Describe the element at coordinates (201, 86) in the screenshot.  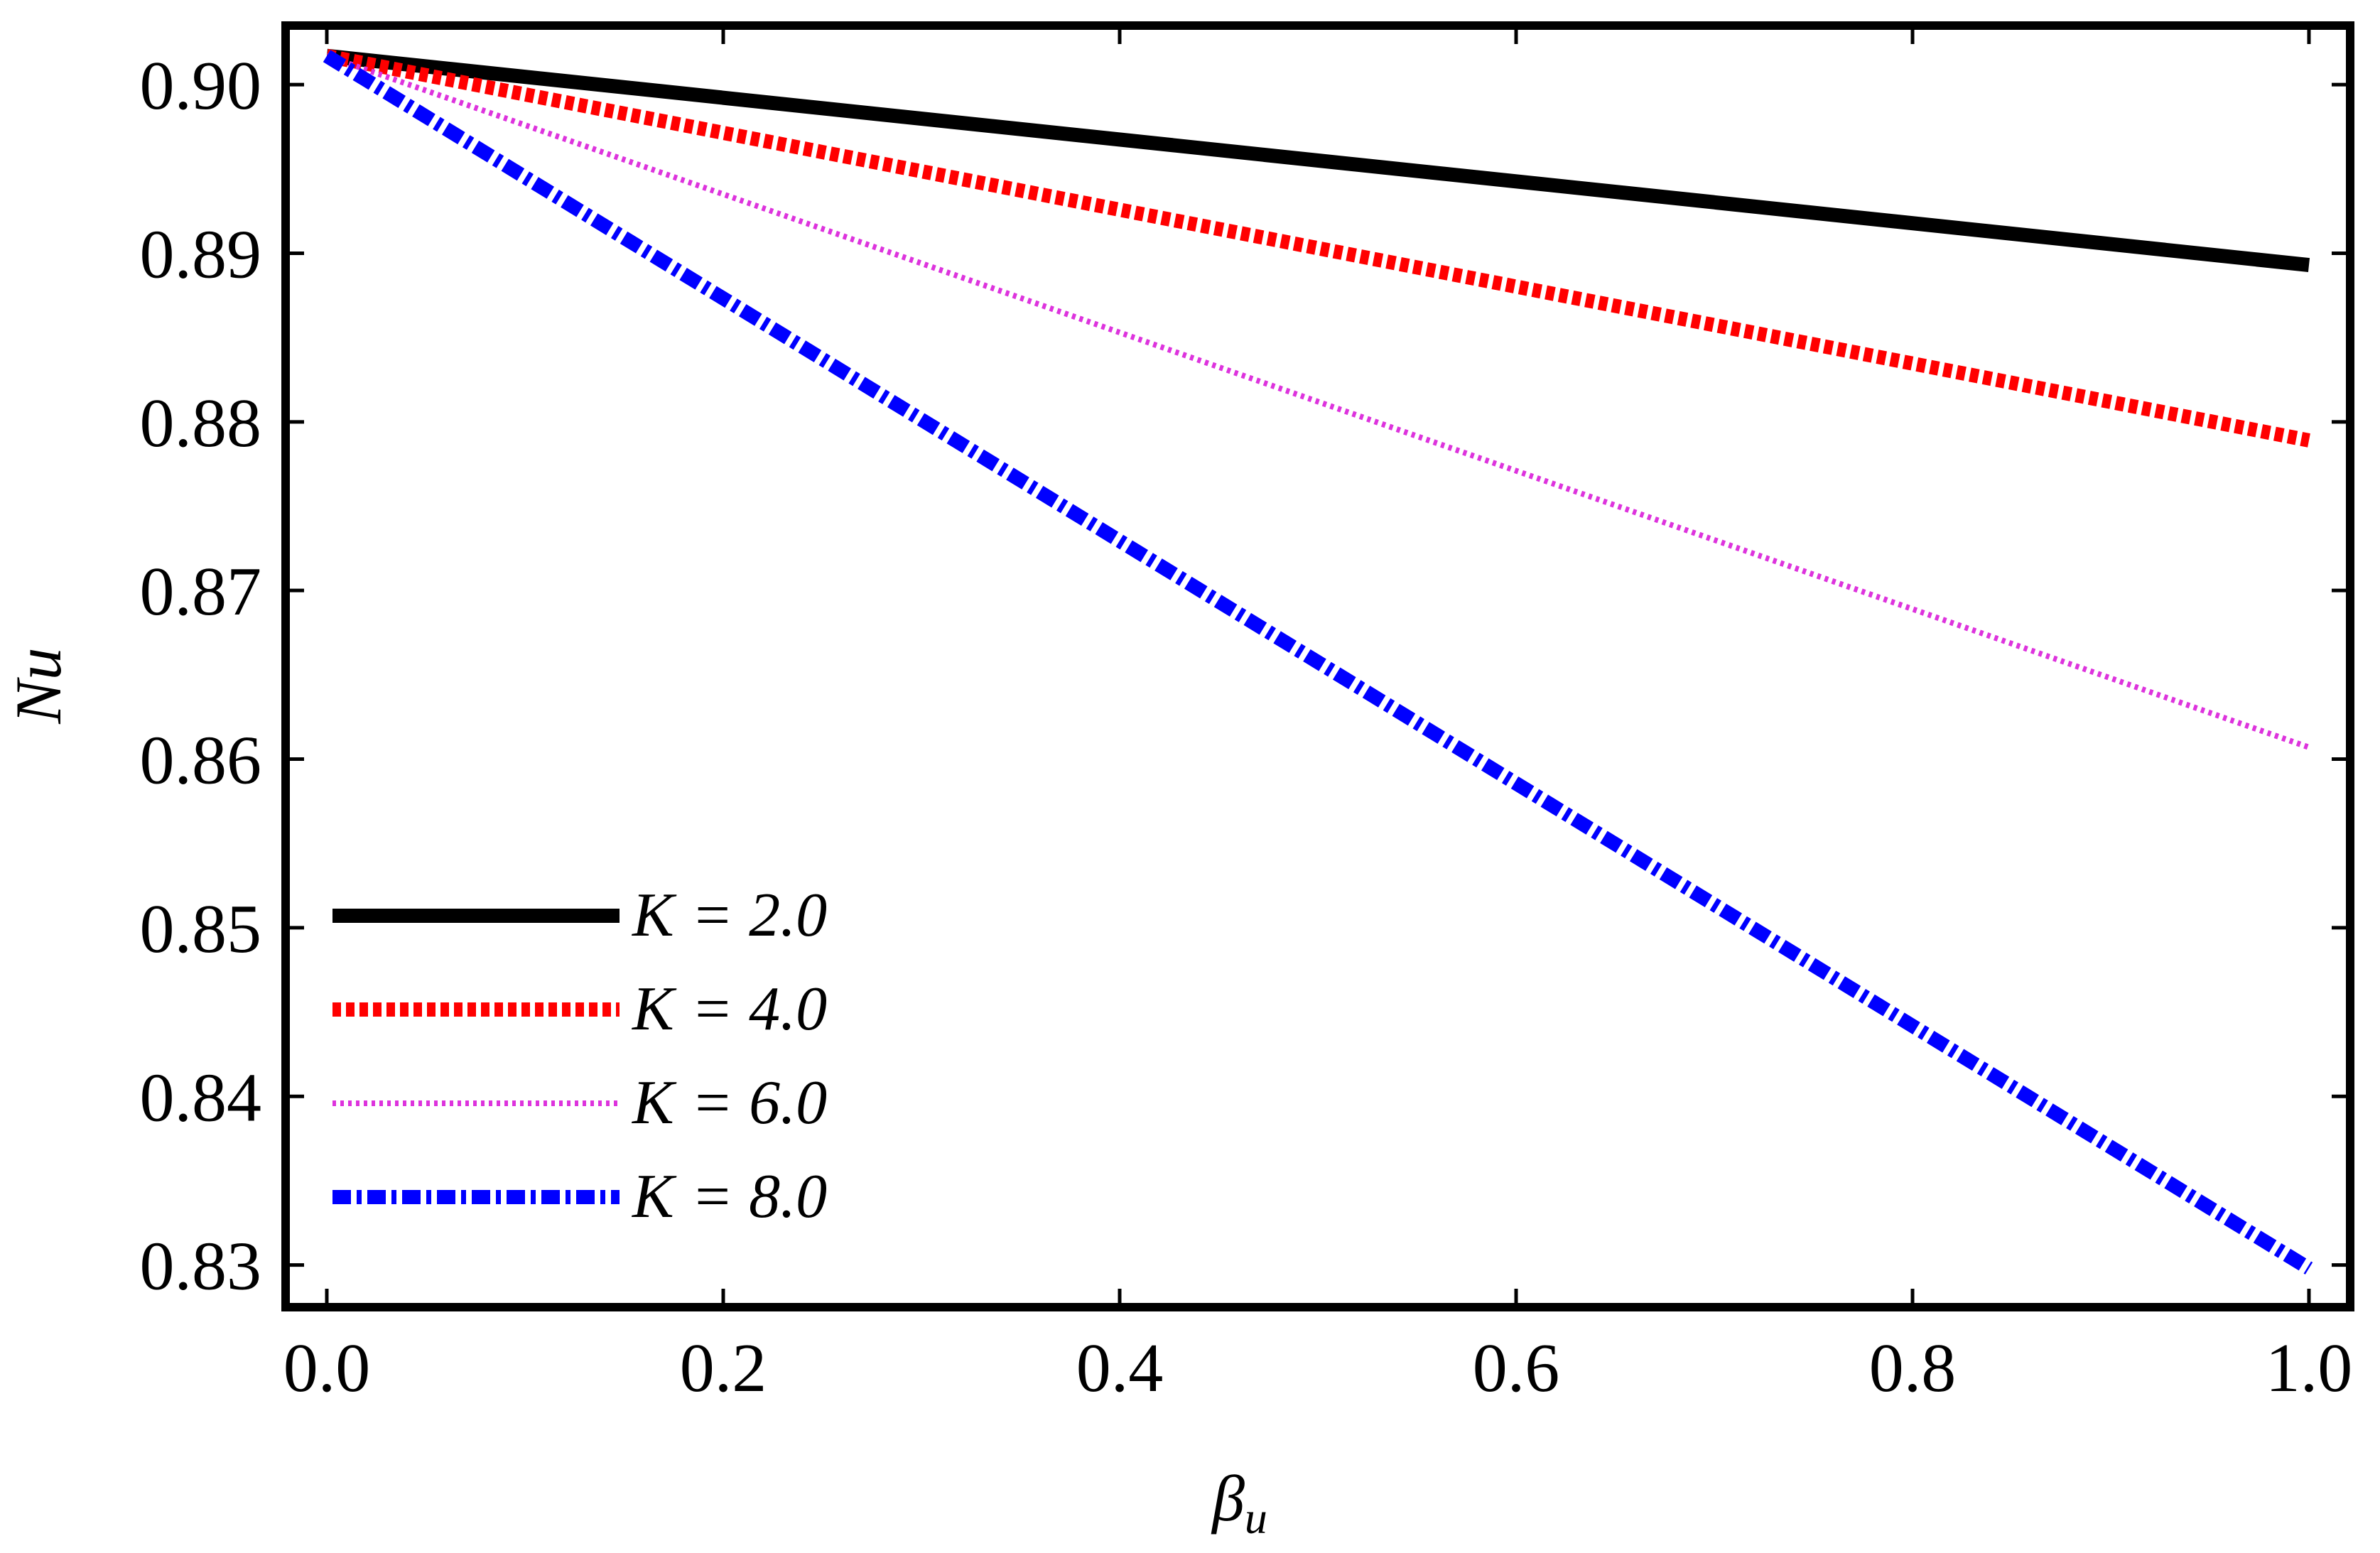
I see `y-tick-label: 0.90` at that location.